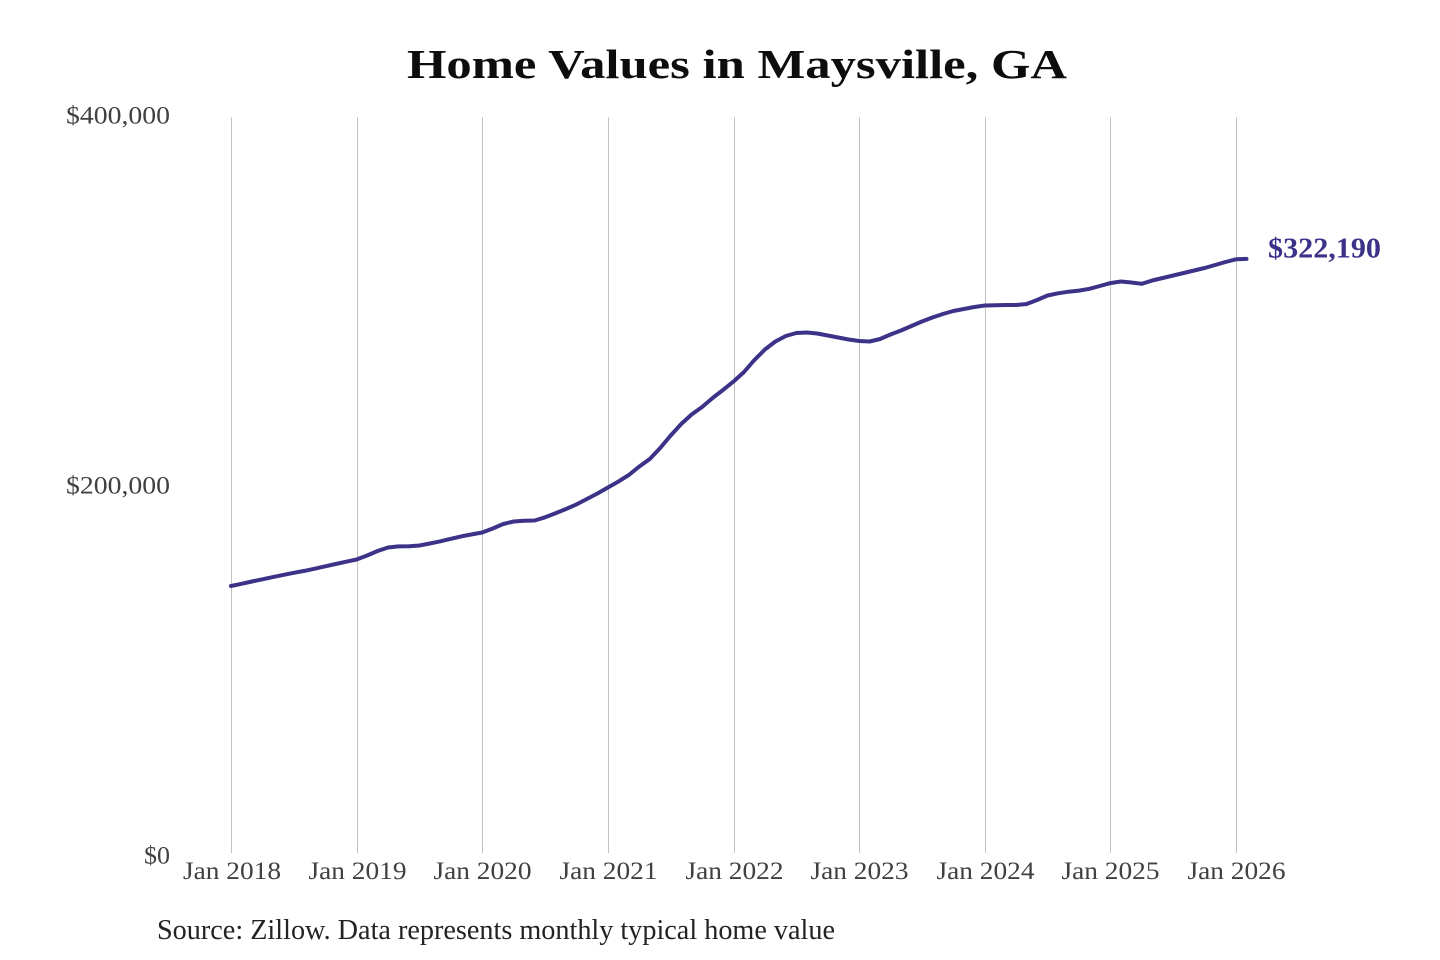 Image resolution: width=1440 pixels, height=960 pixels. What do you see at coordinates (1111, 871) in the screenshot?
I see `svg-text: Jan 2025` at bounding box center [1111, 871].